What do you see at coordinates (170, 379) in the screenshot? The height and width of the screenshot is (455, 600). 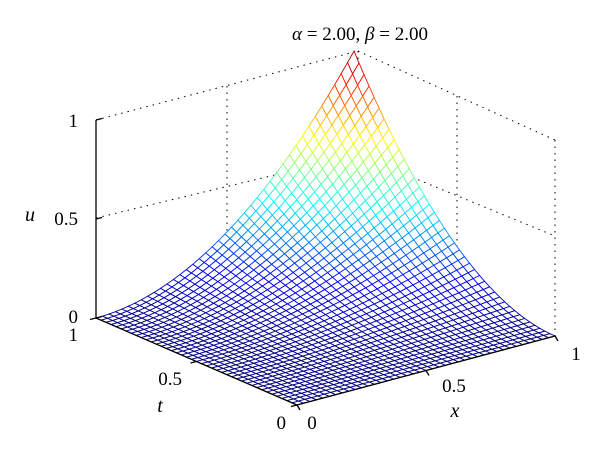 I see `t-tick-label-0.5: 0.5` at bounding box center [170, 379].